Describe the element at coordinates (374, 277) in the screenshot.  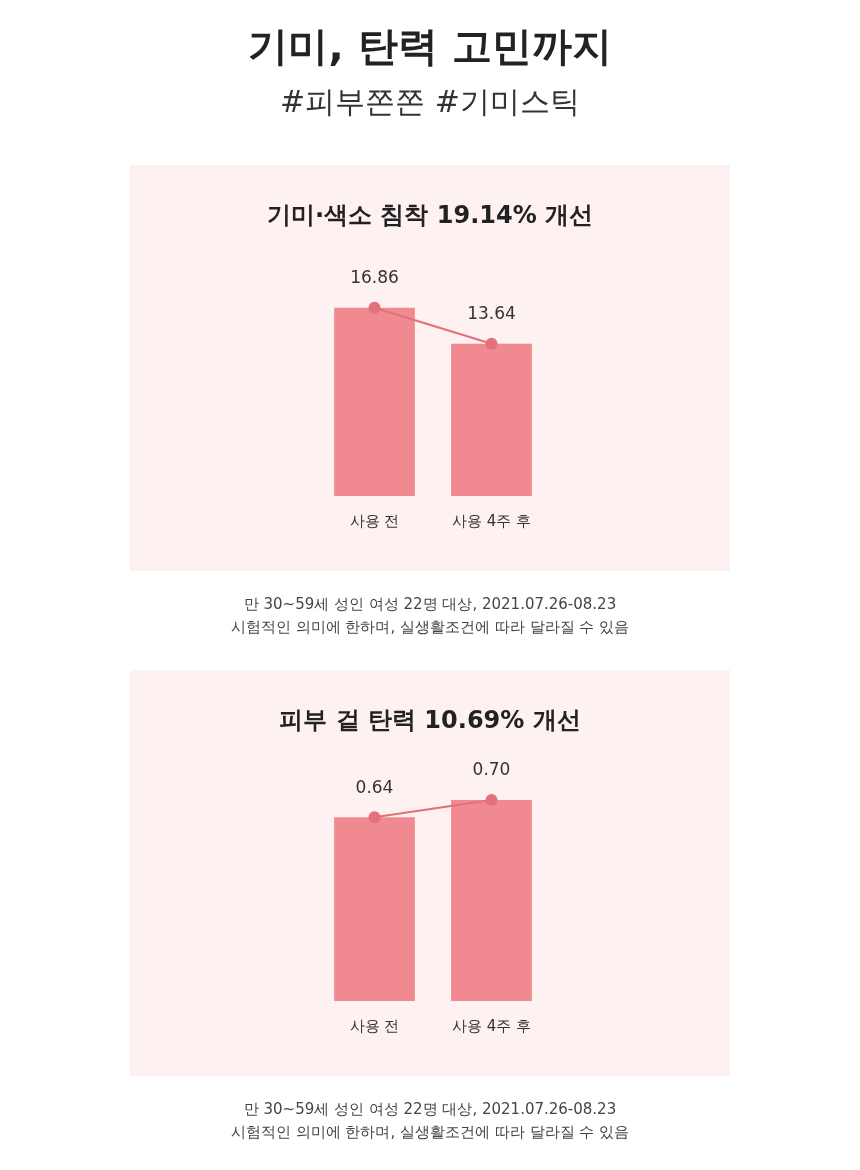
I see `data-label: 16.86` at that location.